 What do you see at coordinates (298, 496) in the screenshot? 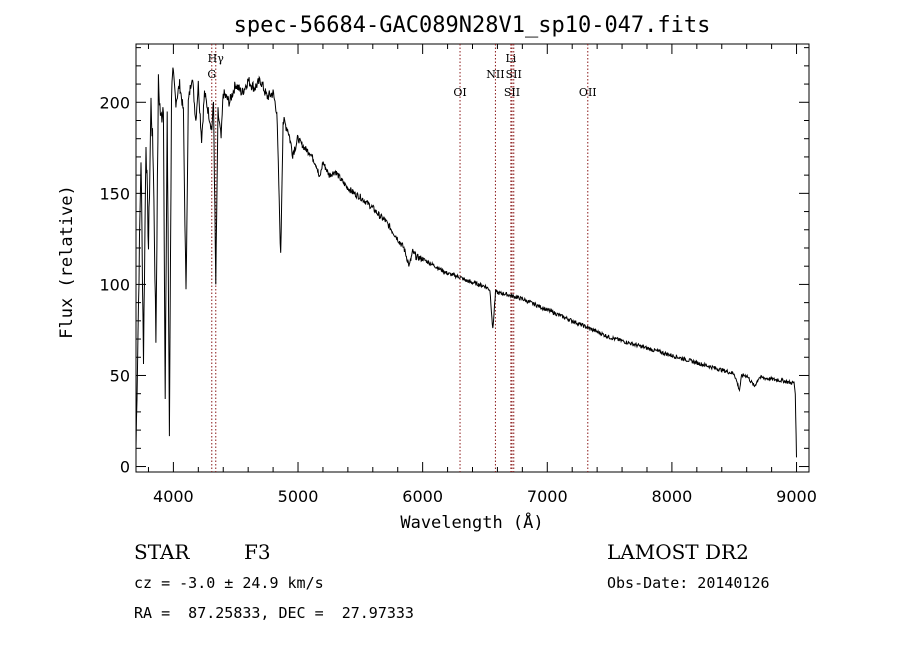
I see `x-tick-label-1: 5000` at bounding box center [298, 496].